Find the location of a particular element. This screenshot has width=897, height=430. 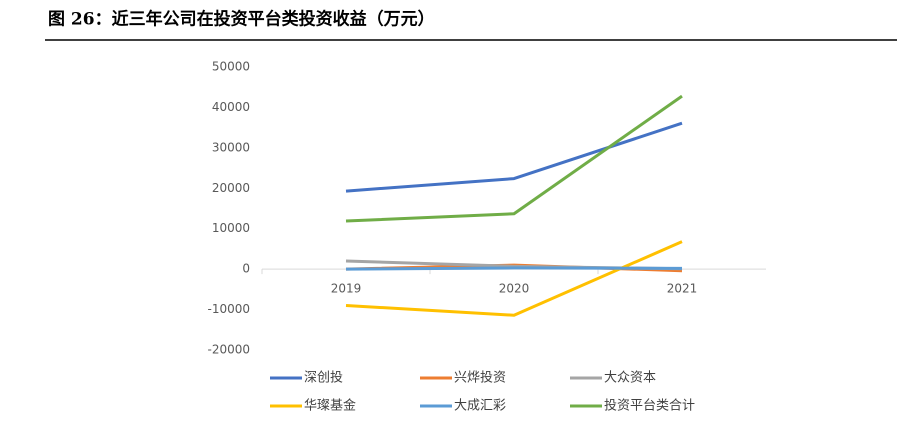

y-tick-label: 20000 is located at coordinates (231, 188).